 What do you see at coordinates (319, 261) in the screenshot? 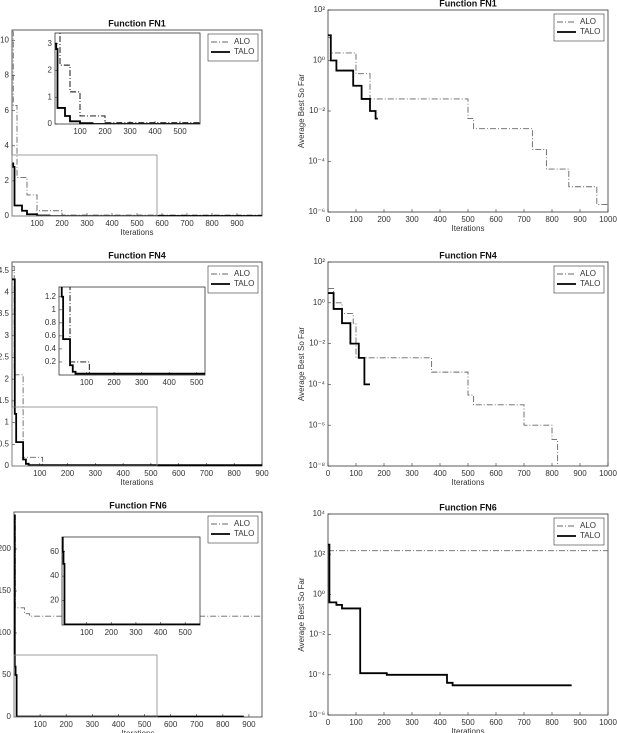
I see `y-tick-label: 10²` at bounding box center [319, 261].